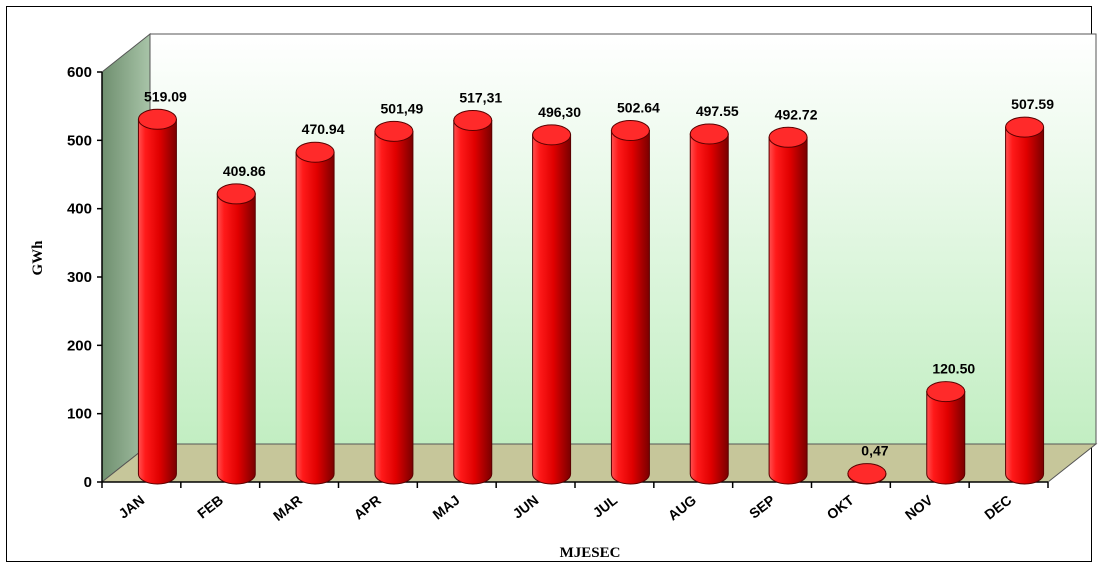  Describe the element at coordinates (287, 508) in the screenshot. I see `x-tick-label: MAR` at that location.